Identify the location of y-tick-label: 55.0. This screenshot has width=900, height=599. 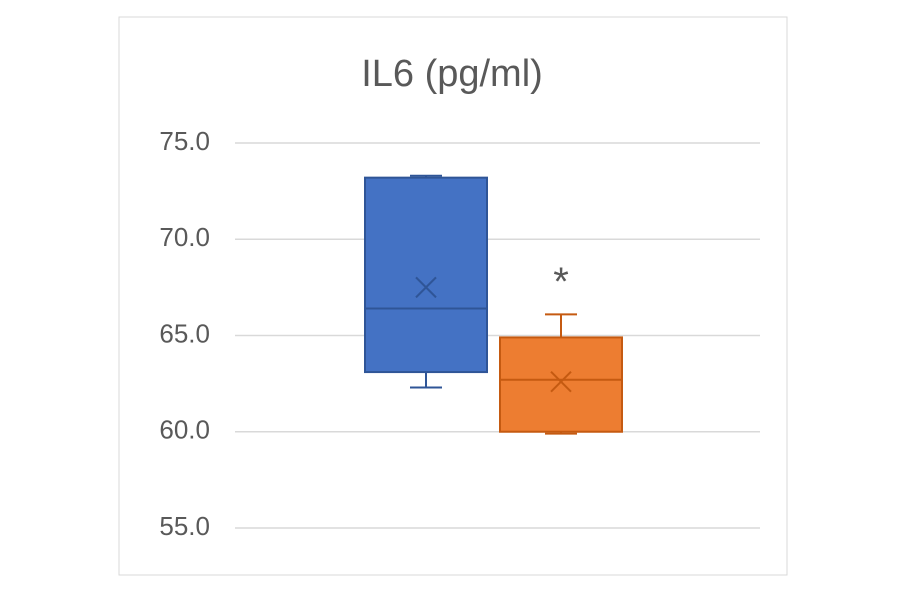
(184, 526).